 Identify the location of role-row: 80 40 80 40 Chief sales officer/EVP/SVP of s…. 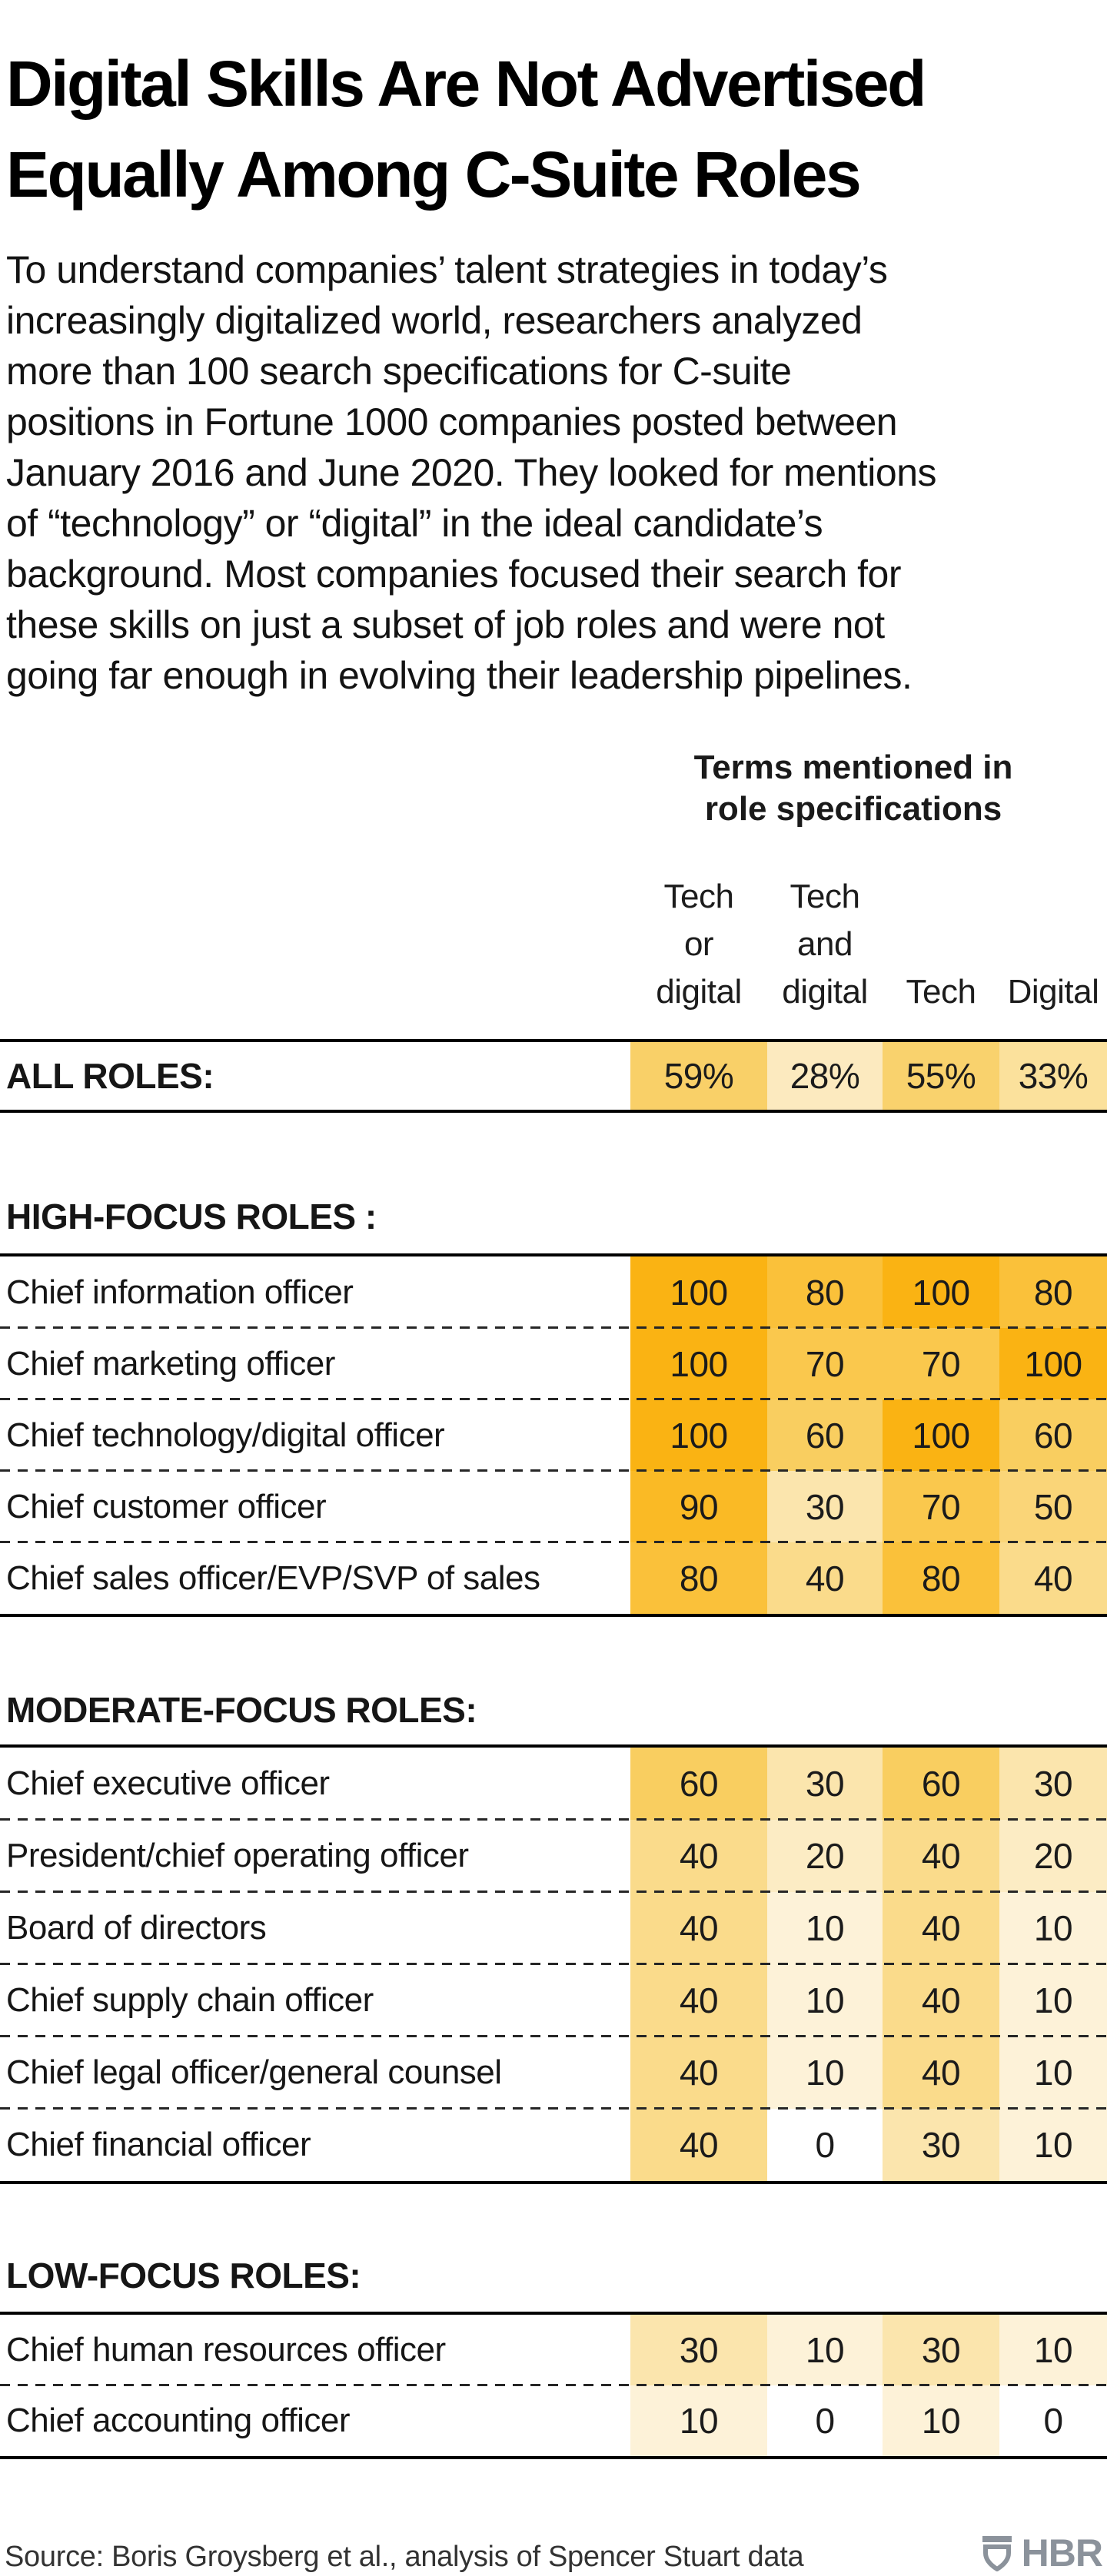
(553, 1577).